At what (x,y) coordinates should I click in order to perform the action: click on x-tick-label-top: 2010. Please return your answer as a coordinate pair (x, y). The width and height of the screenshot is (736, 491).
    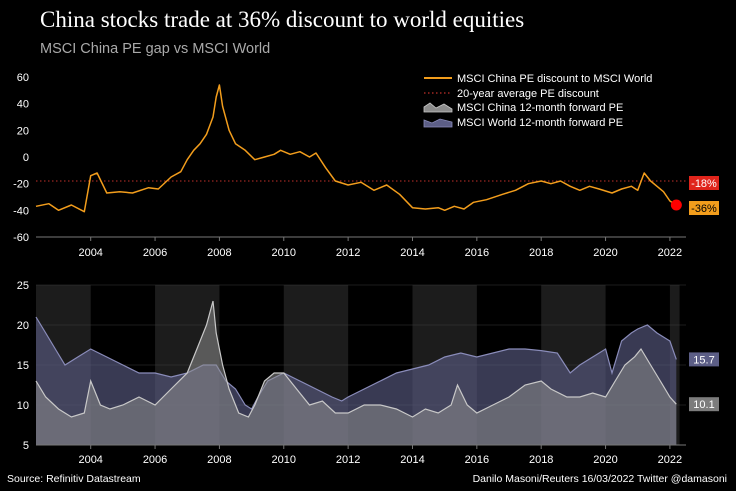
    Looking at the image, I should click on (284, 253).